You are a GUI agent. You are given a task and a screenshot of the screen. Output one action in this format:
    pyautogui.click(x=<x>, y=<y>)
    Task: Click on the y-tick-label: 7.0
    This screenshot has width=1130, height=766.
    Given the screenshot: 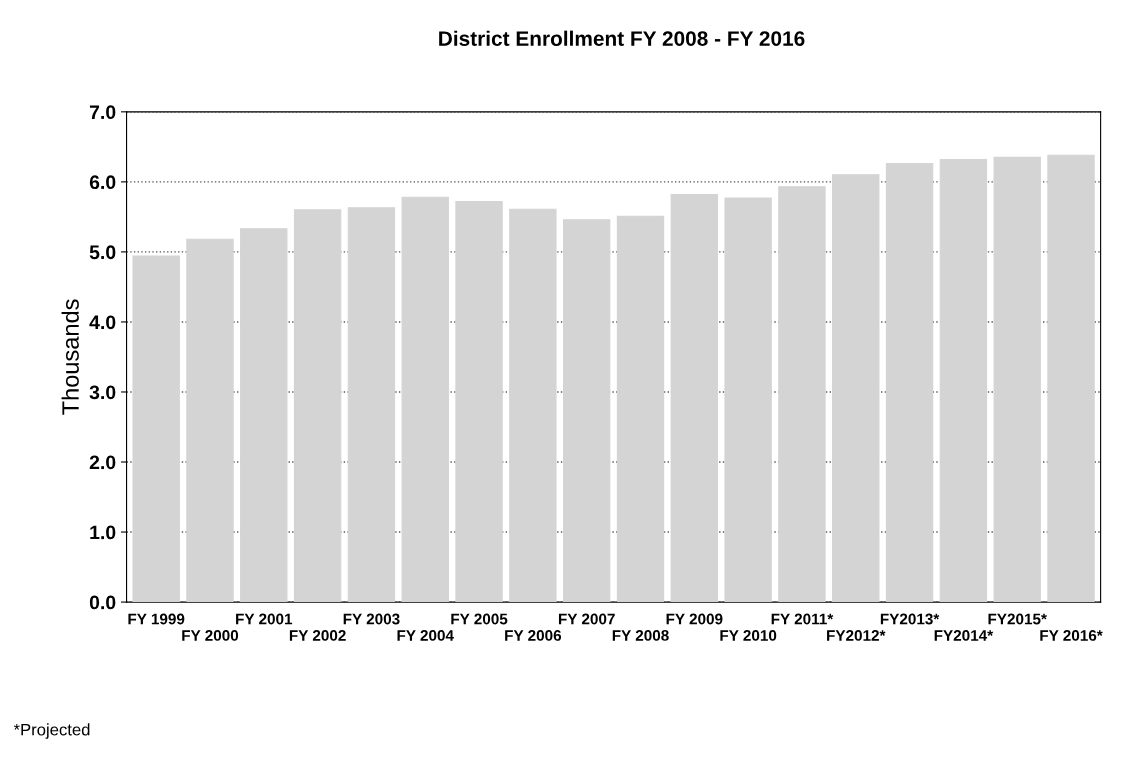 What is the action you would take?
    pyautogui.click(x=102, y=112)
    